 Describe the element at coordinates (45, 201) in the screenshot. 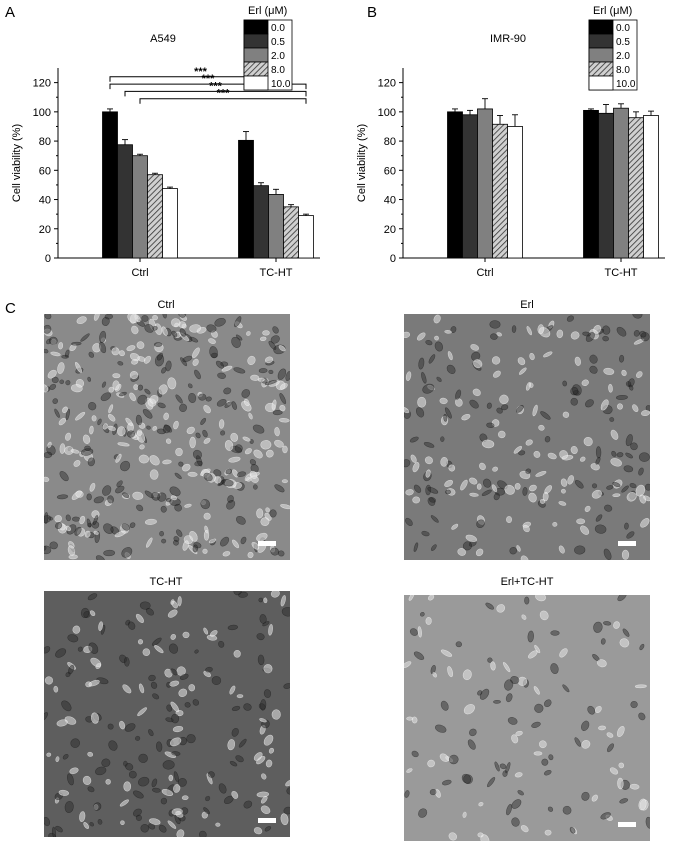

I see `y-tick-label: 40` at that location.